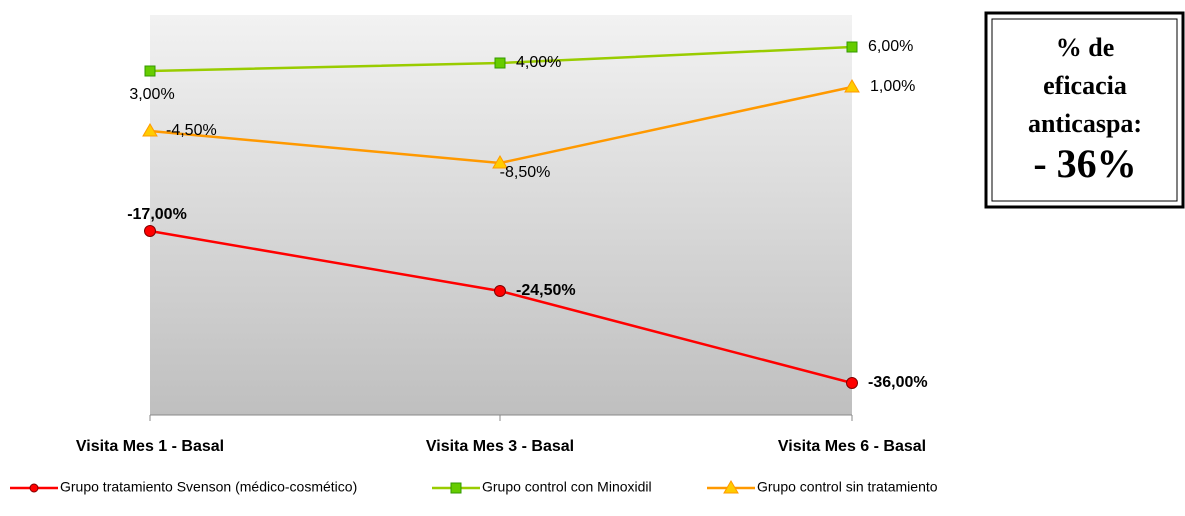 This screenshot has width=1185, height=516. What do you see at coordinates (1085, 85) in the screenshot?
I see `annotation-line: eficacia` at bounding box center [1085, 85].